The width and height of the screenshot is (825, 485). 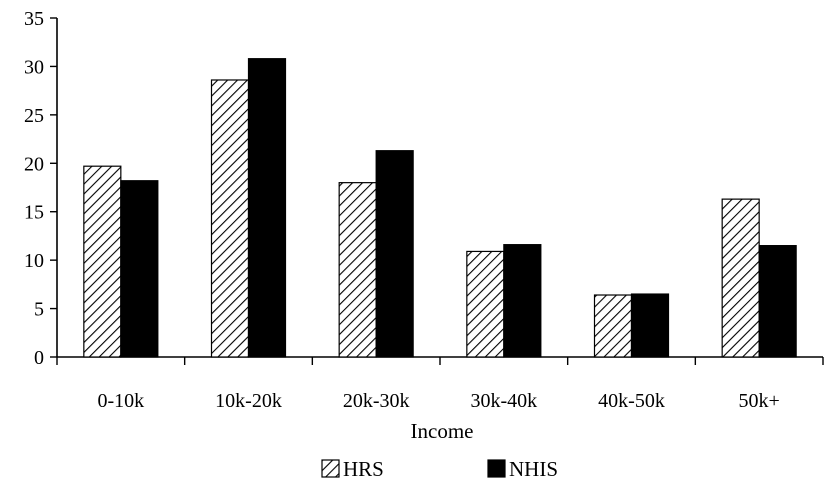 I want to click on y-tick-label: 10, so click(x=34, y=261).